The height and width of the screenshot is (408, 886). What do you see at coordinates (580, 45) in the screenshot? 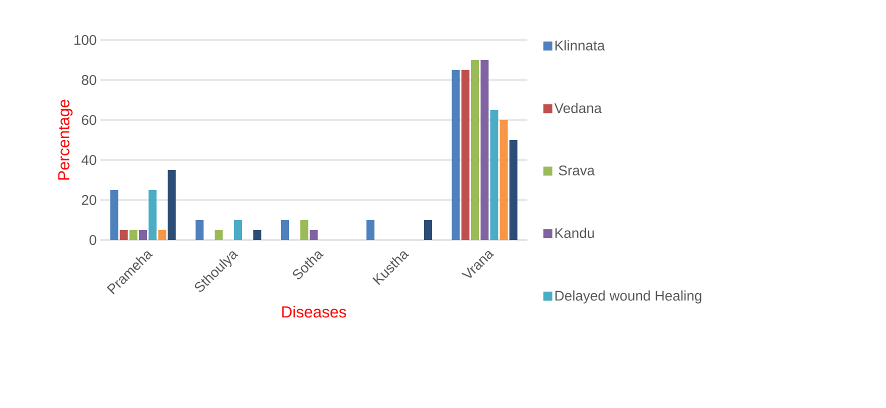
I see `legend-label: Klinnata` at bounding box center [580, 45].